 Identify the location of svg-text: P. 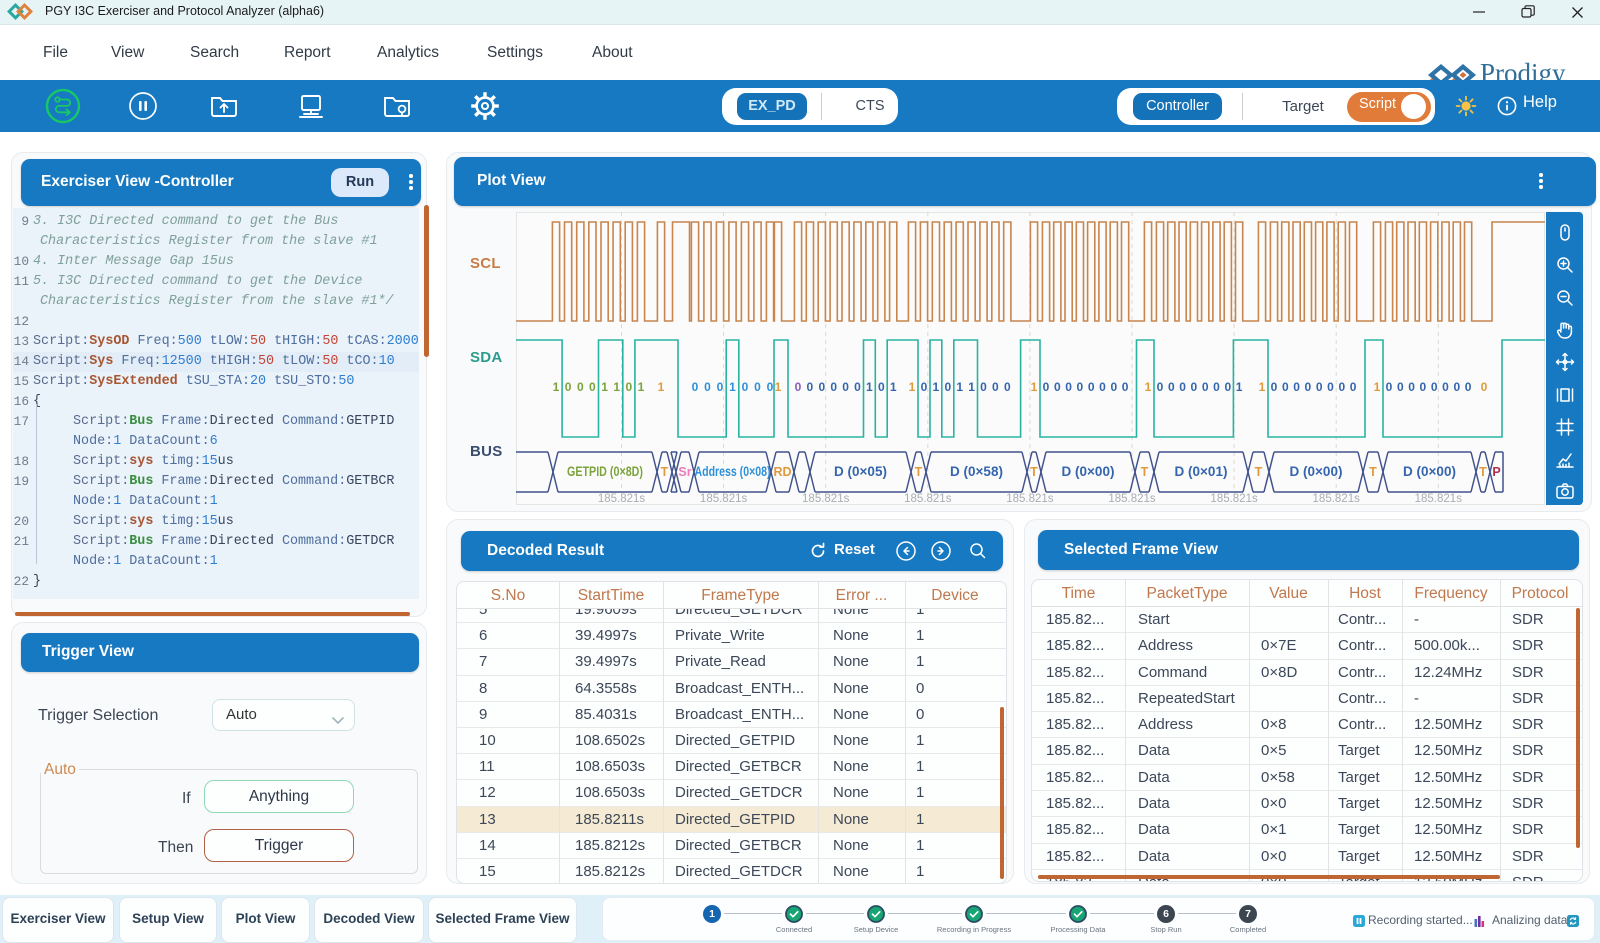
(1496, 472).